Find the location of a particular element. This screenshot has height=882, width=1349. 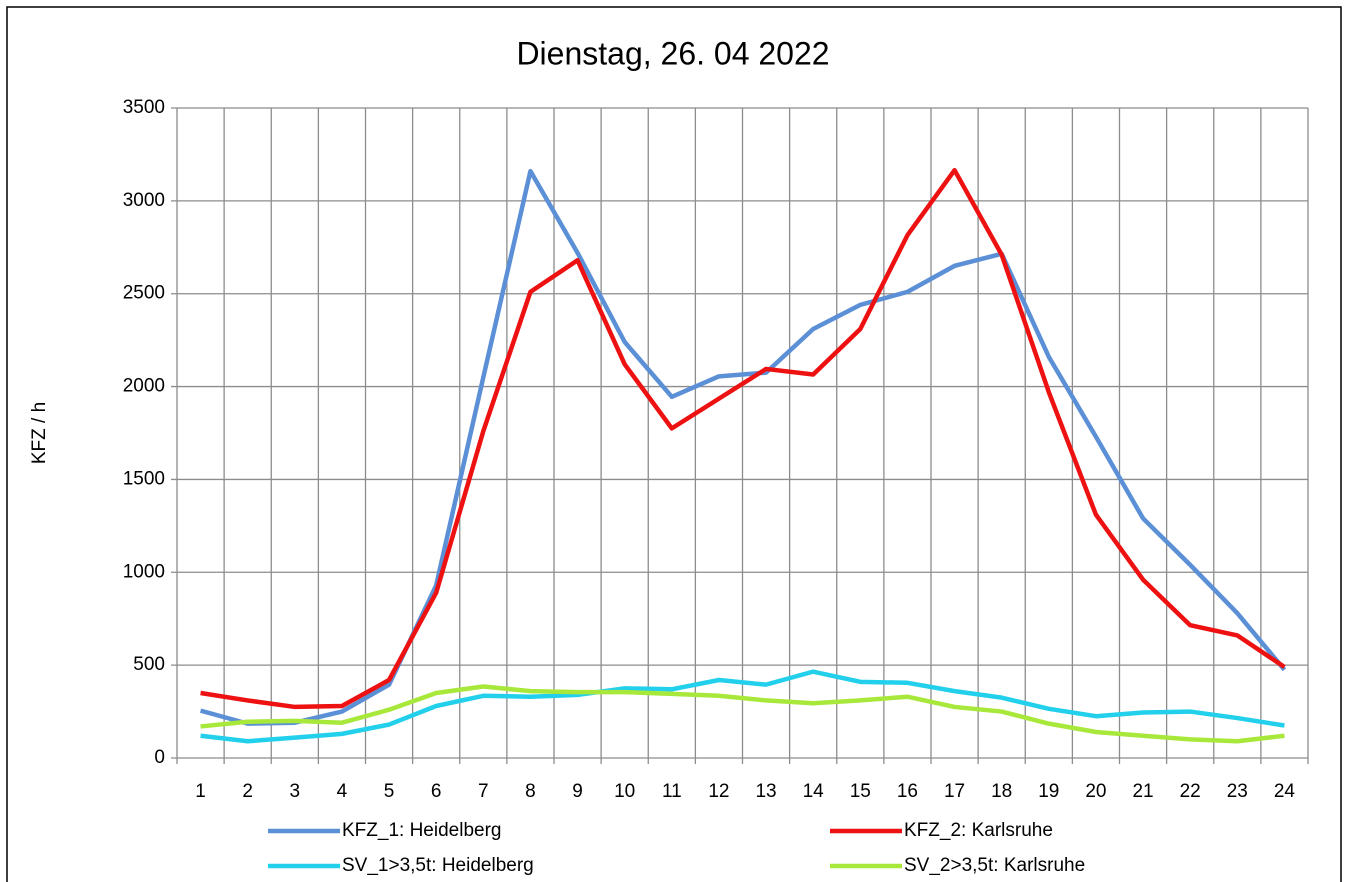

y-axis-label: KFZ / h is located at coordinates (39, 433).